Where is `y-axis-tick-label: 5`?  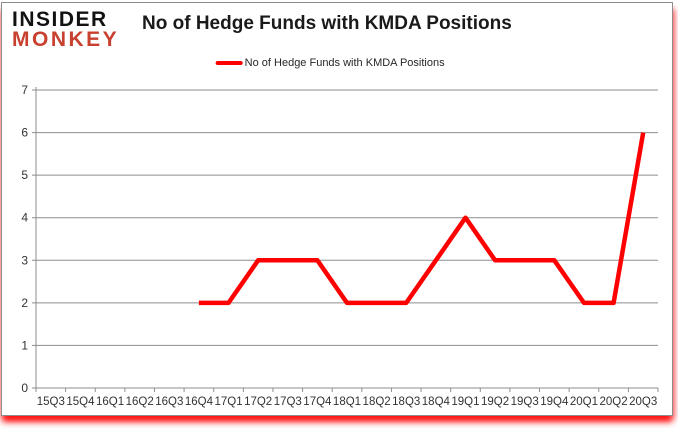 y-axis-tick-label: 5 is located at coordinates (24, 175).